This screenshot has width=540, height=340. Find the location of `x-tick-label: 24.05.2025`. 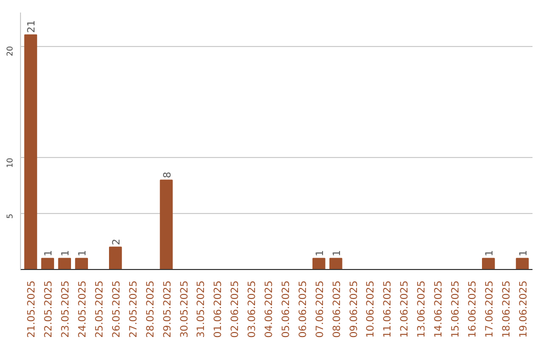

x-tick-label: 24.05.2025 is located at coordinates (83, 309).